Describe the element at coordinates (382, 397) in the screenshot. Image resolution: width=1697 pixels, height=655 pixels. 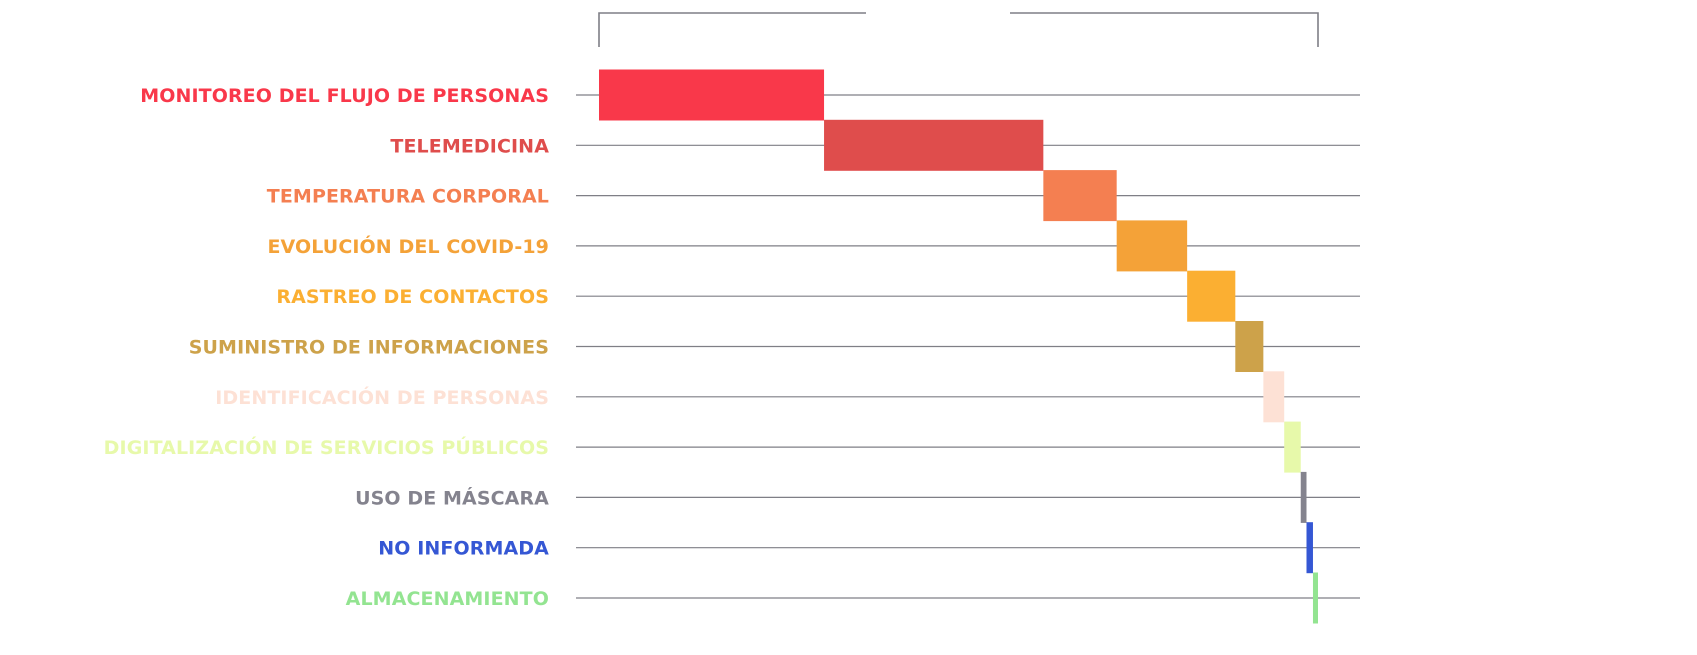
I see `category-label-identificacion-de-personas: IDENTIFICACIÓN DE PERSONAS` at that location.